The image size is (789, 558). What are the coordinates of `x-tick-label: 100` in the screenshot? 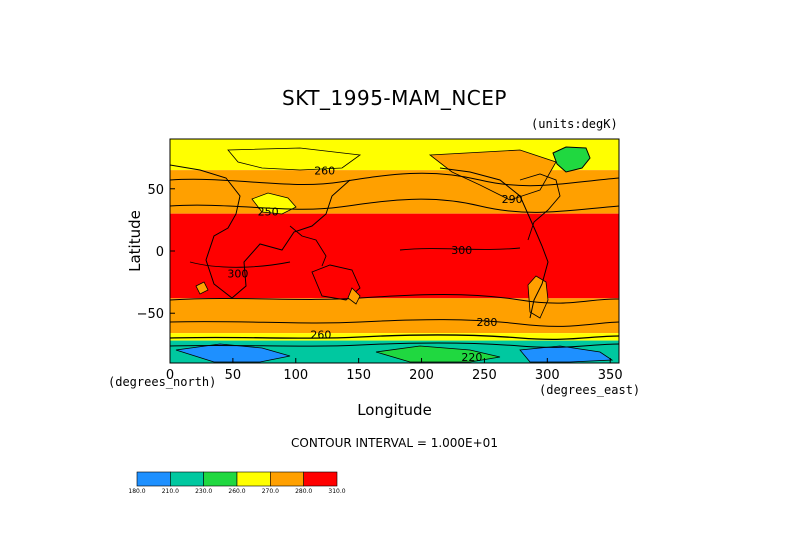 It's located at (295, 375).